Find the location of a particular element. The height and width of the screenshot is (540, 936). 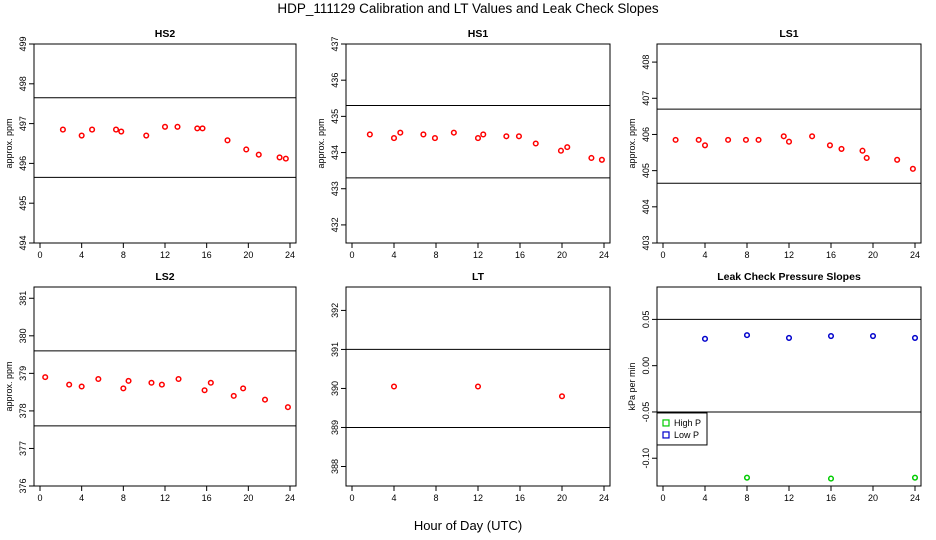

y-tick-label: 407 is located at coordinates (646, 98).